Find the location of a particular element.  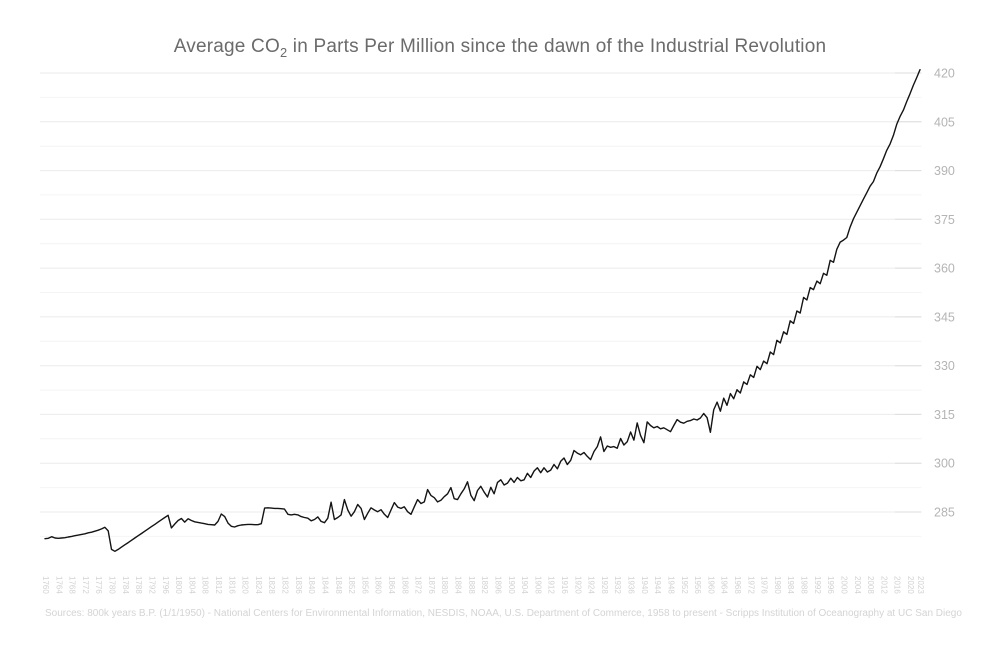

y-tick-label: 315 is located at coordinates (944, 415).